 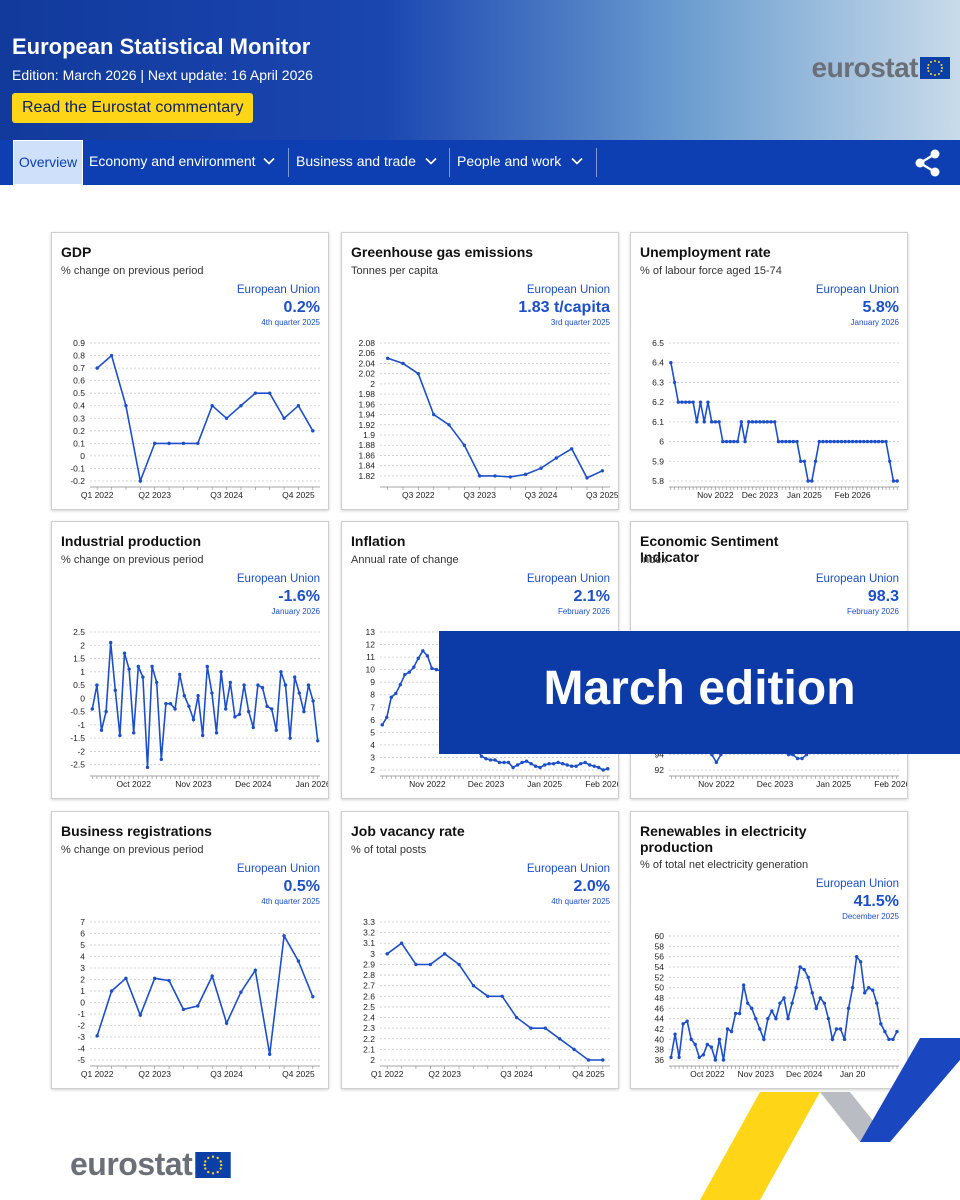 I want to click on card-value: 0.5%, so click(x=301, y=886).